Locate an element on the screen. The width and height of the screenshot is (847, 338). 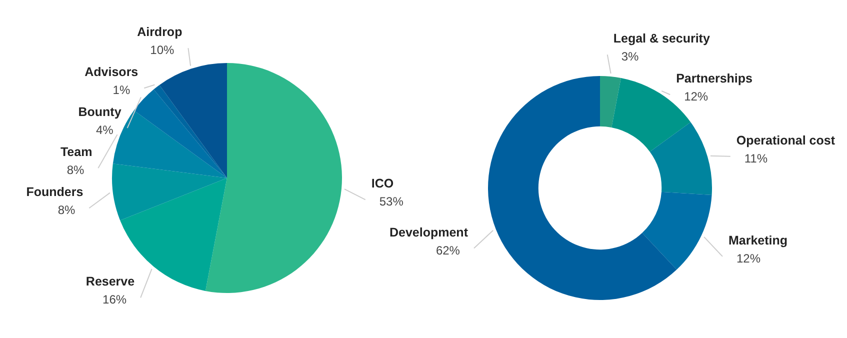
slice-label: Bounty is located at coordinates (100, 112).